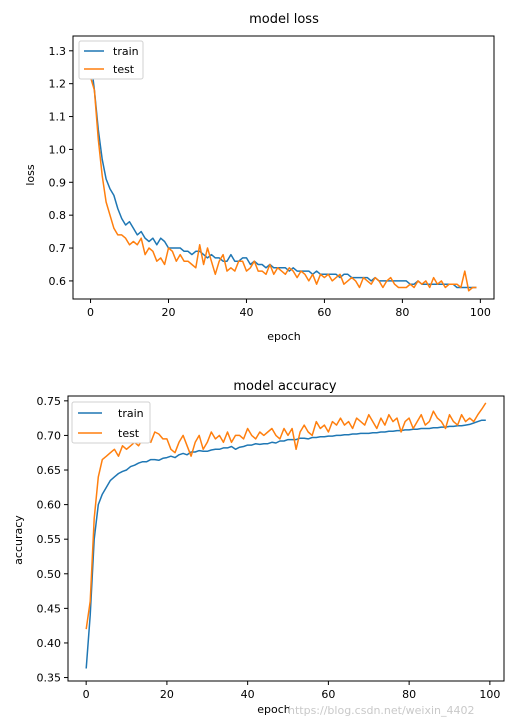  What do you see at coordinates (489, 694) in the screenshot?
I see `accuracy-x-tick-label: 100` at bounding box center [489, 694].